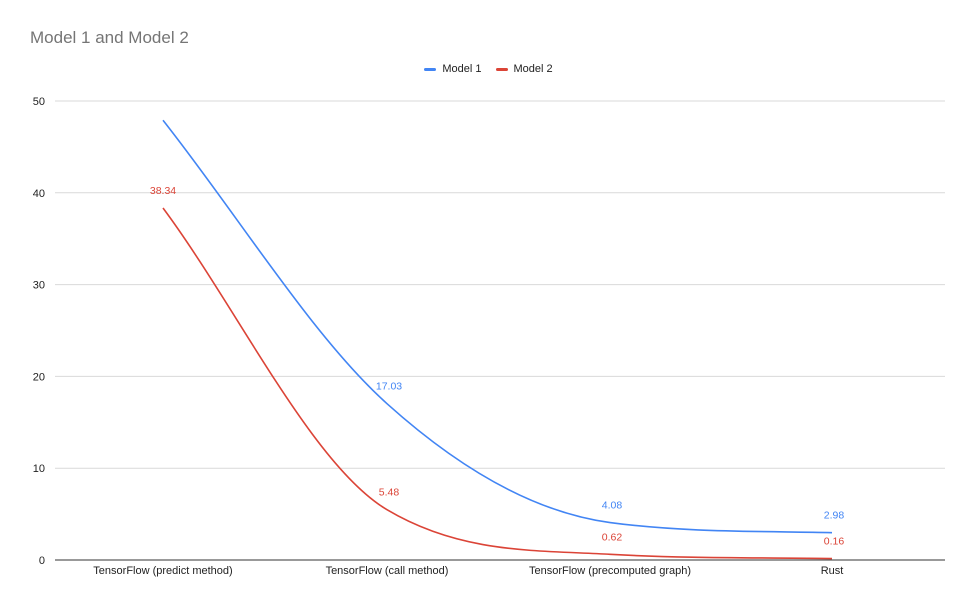 This screenshot has width=977, height=606. What do you see at coordinates (389, 493) in the screenshot?
I see `data-label-model-2: 5.48` at bounding box center [389, 493].